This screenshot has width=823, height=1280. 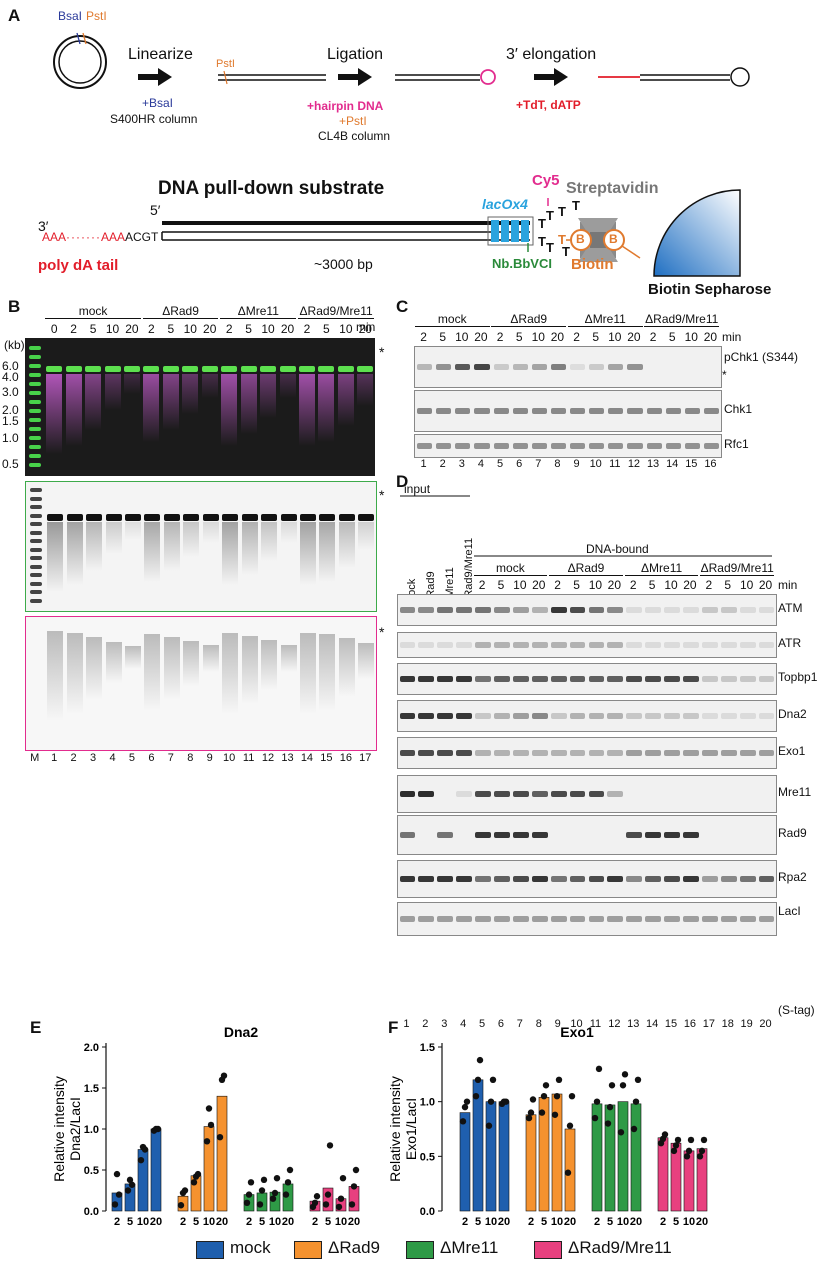 I want to click on gel-star: *, so click(x=382, y=495).